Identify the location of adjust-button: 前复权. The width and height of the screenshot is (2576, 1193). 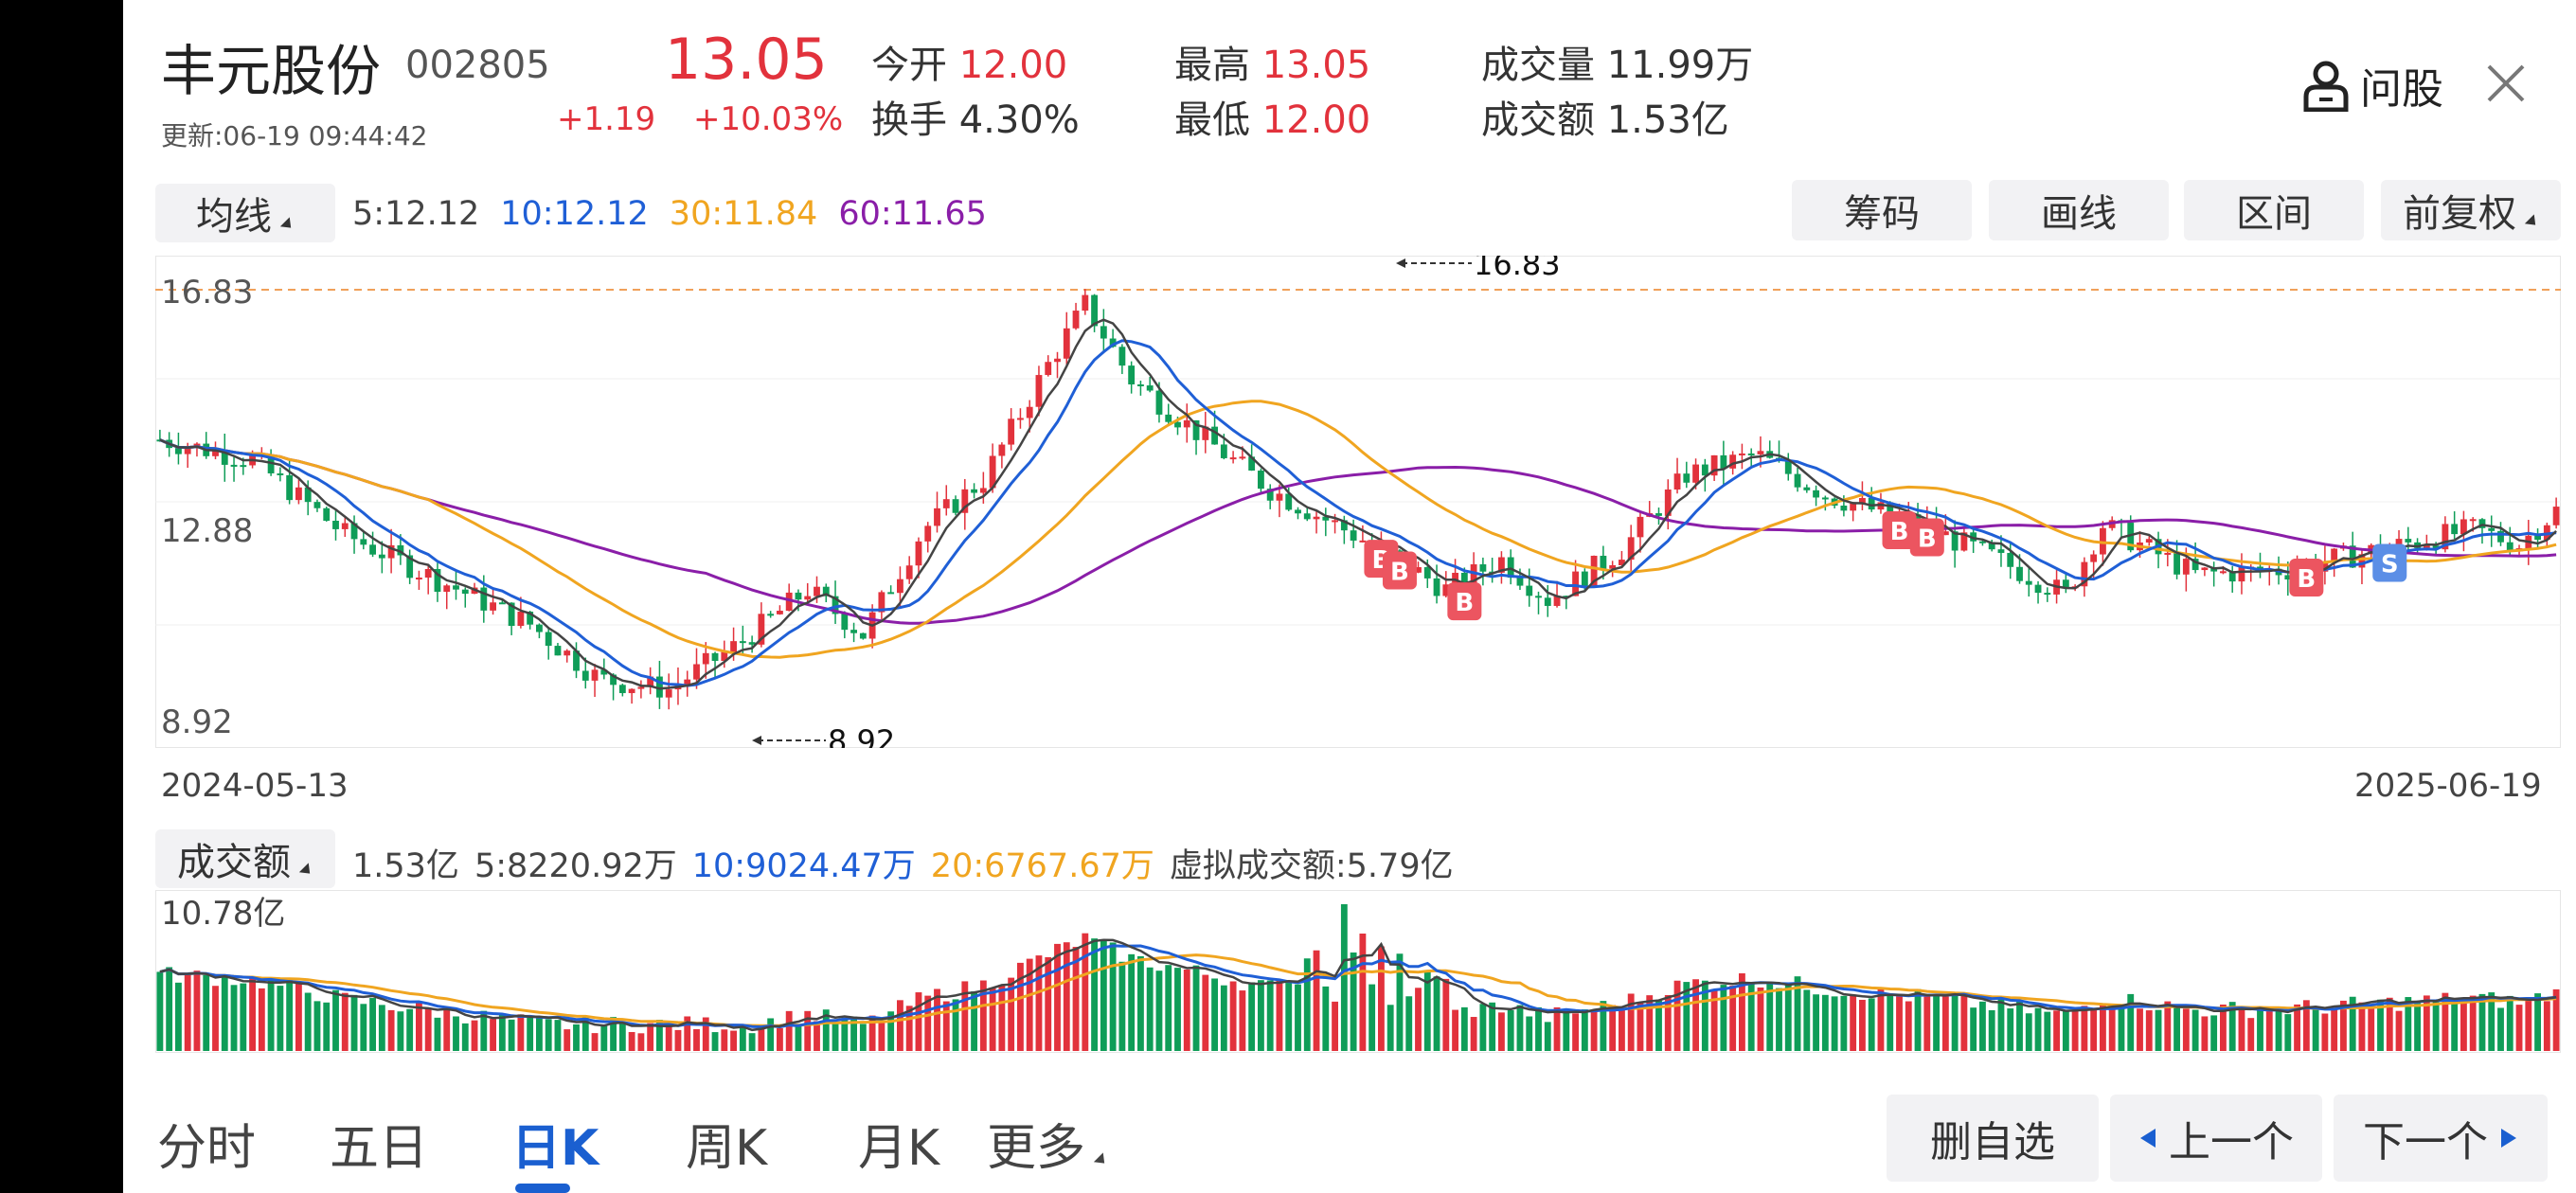
(2471, 210).